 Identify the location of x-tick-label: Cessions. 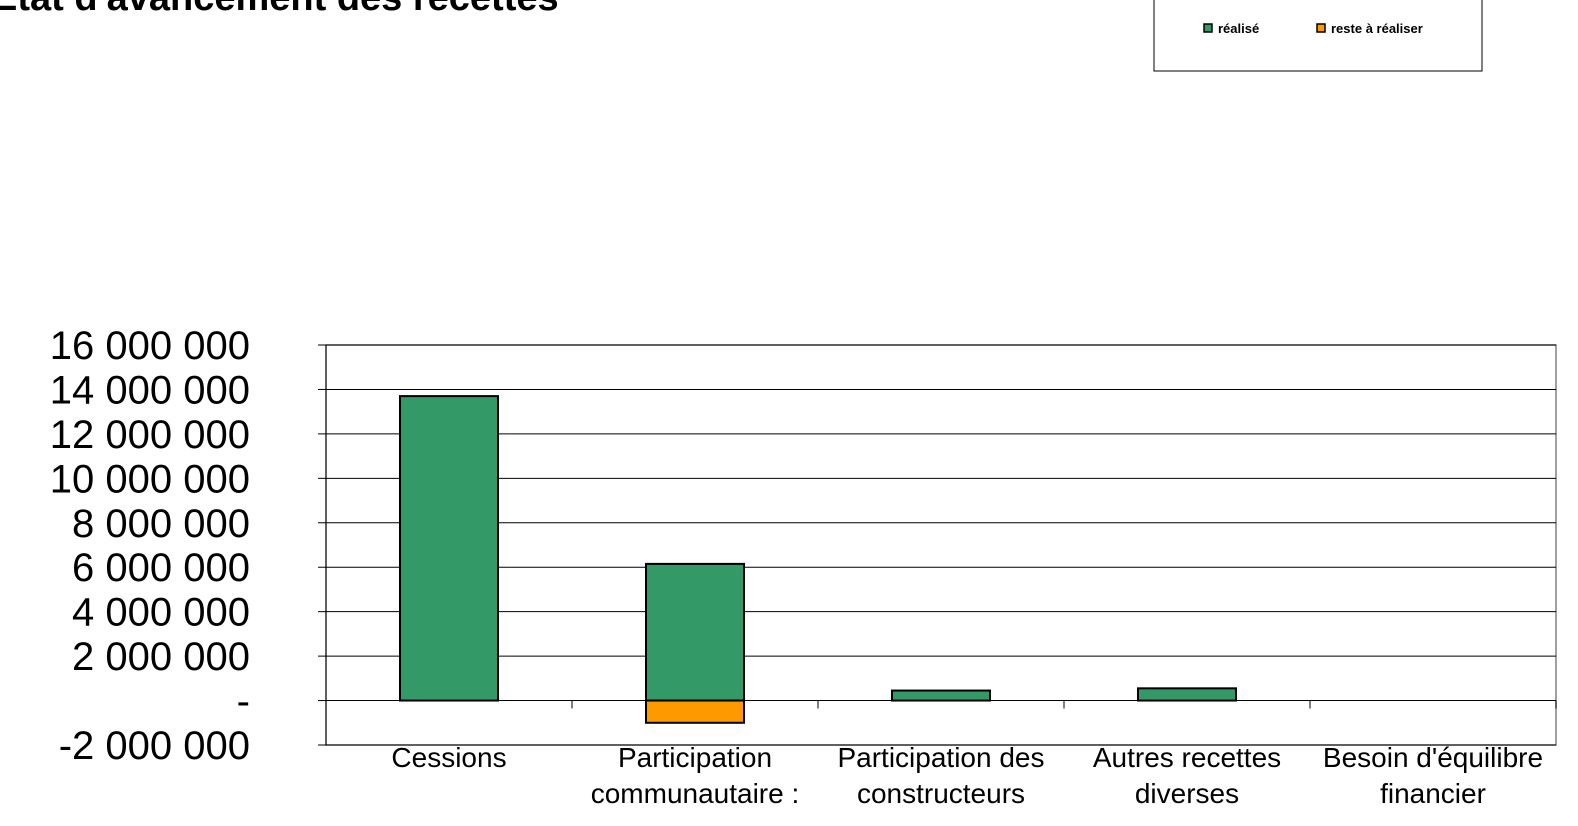
(448, 757).